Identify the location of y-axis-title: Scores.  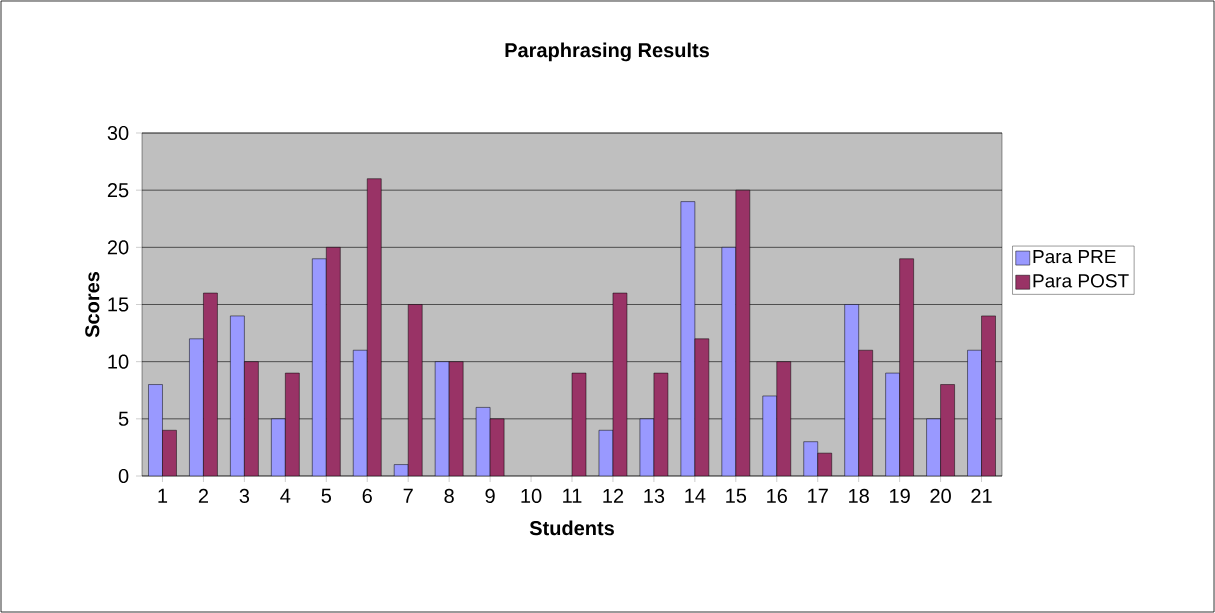
(92, 304).